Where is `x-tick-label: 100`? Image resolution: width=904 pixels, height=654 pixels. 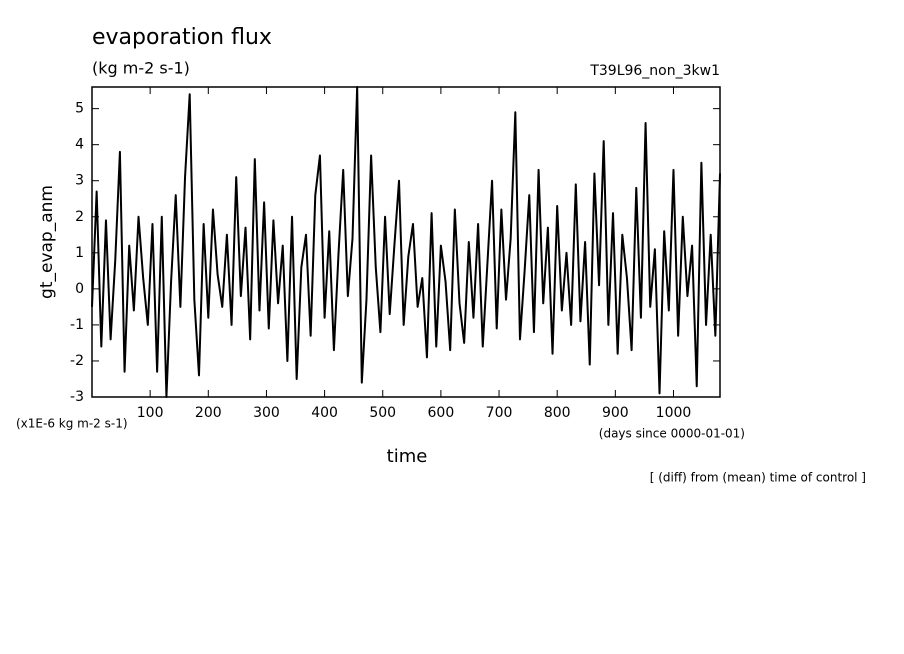
x-tick-label: 100 is located at coordinates (150, 413).